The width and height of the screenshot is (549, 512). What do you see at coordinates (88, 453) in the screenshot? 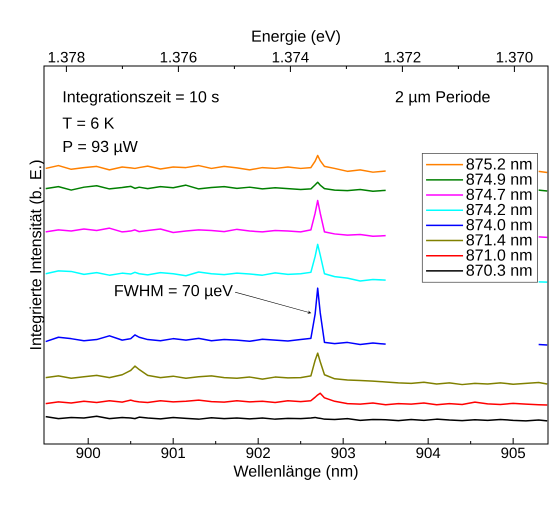
I see `x-tick-label: 900` at bounding box center [88, 453].